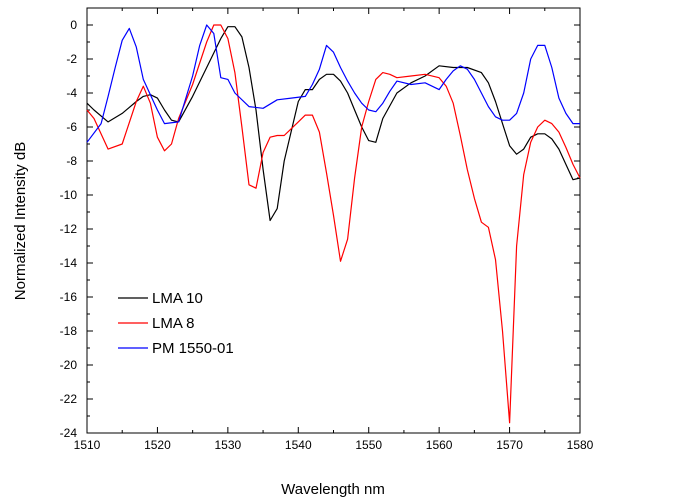 Image resolution: width=678 pixels, height=503 pixels. What do you see at coordinates (509, 445) in the screenshot?
I see `x-tick-label: 1570` at bounding box center [509, 445].